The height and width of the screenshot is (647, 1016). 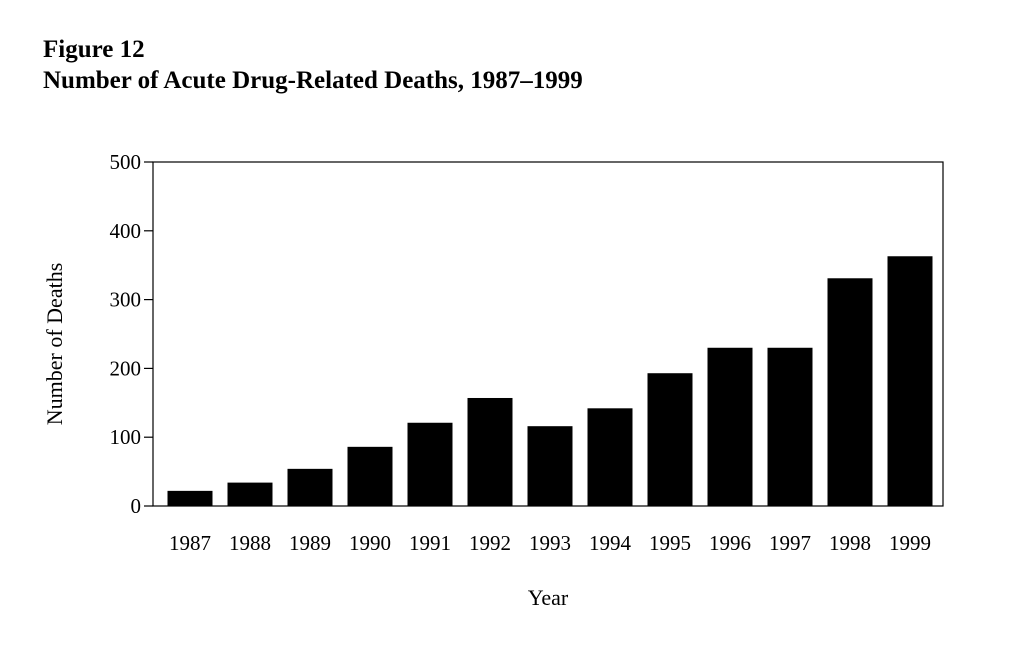 I want to click on x-tick-label: 1988, so click(x=250, y=543).